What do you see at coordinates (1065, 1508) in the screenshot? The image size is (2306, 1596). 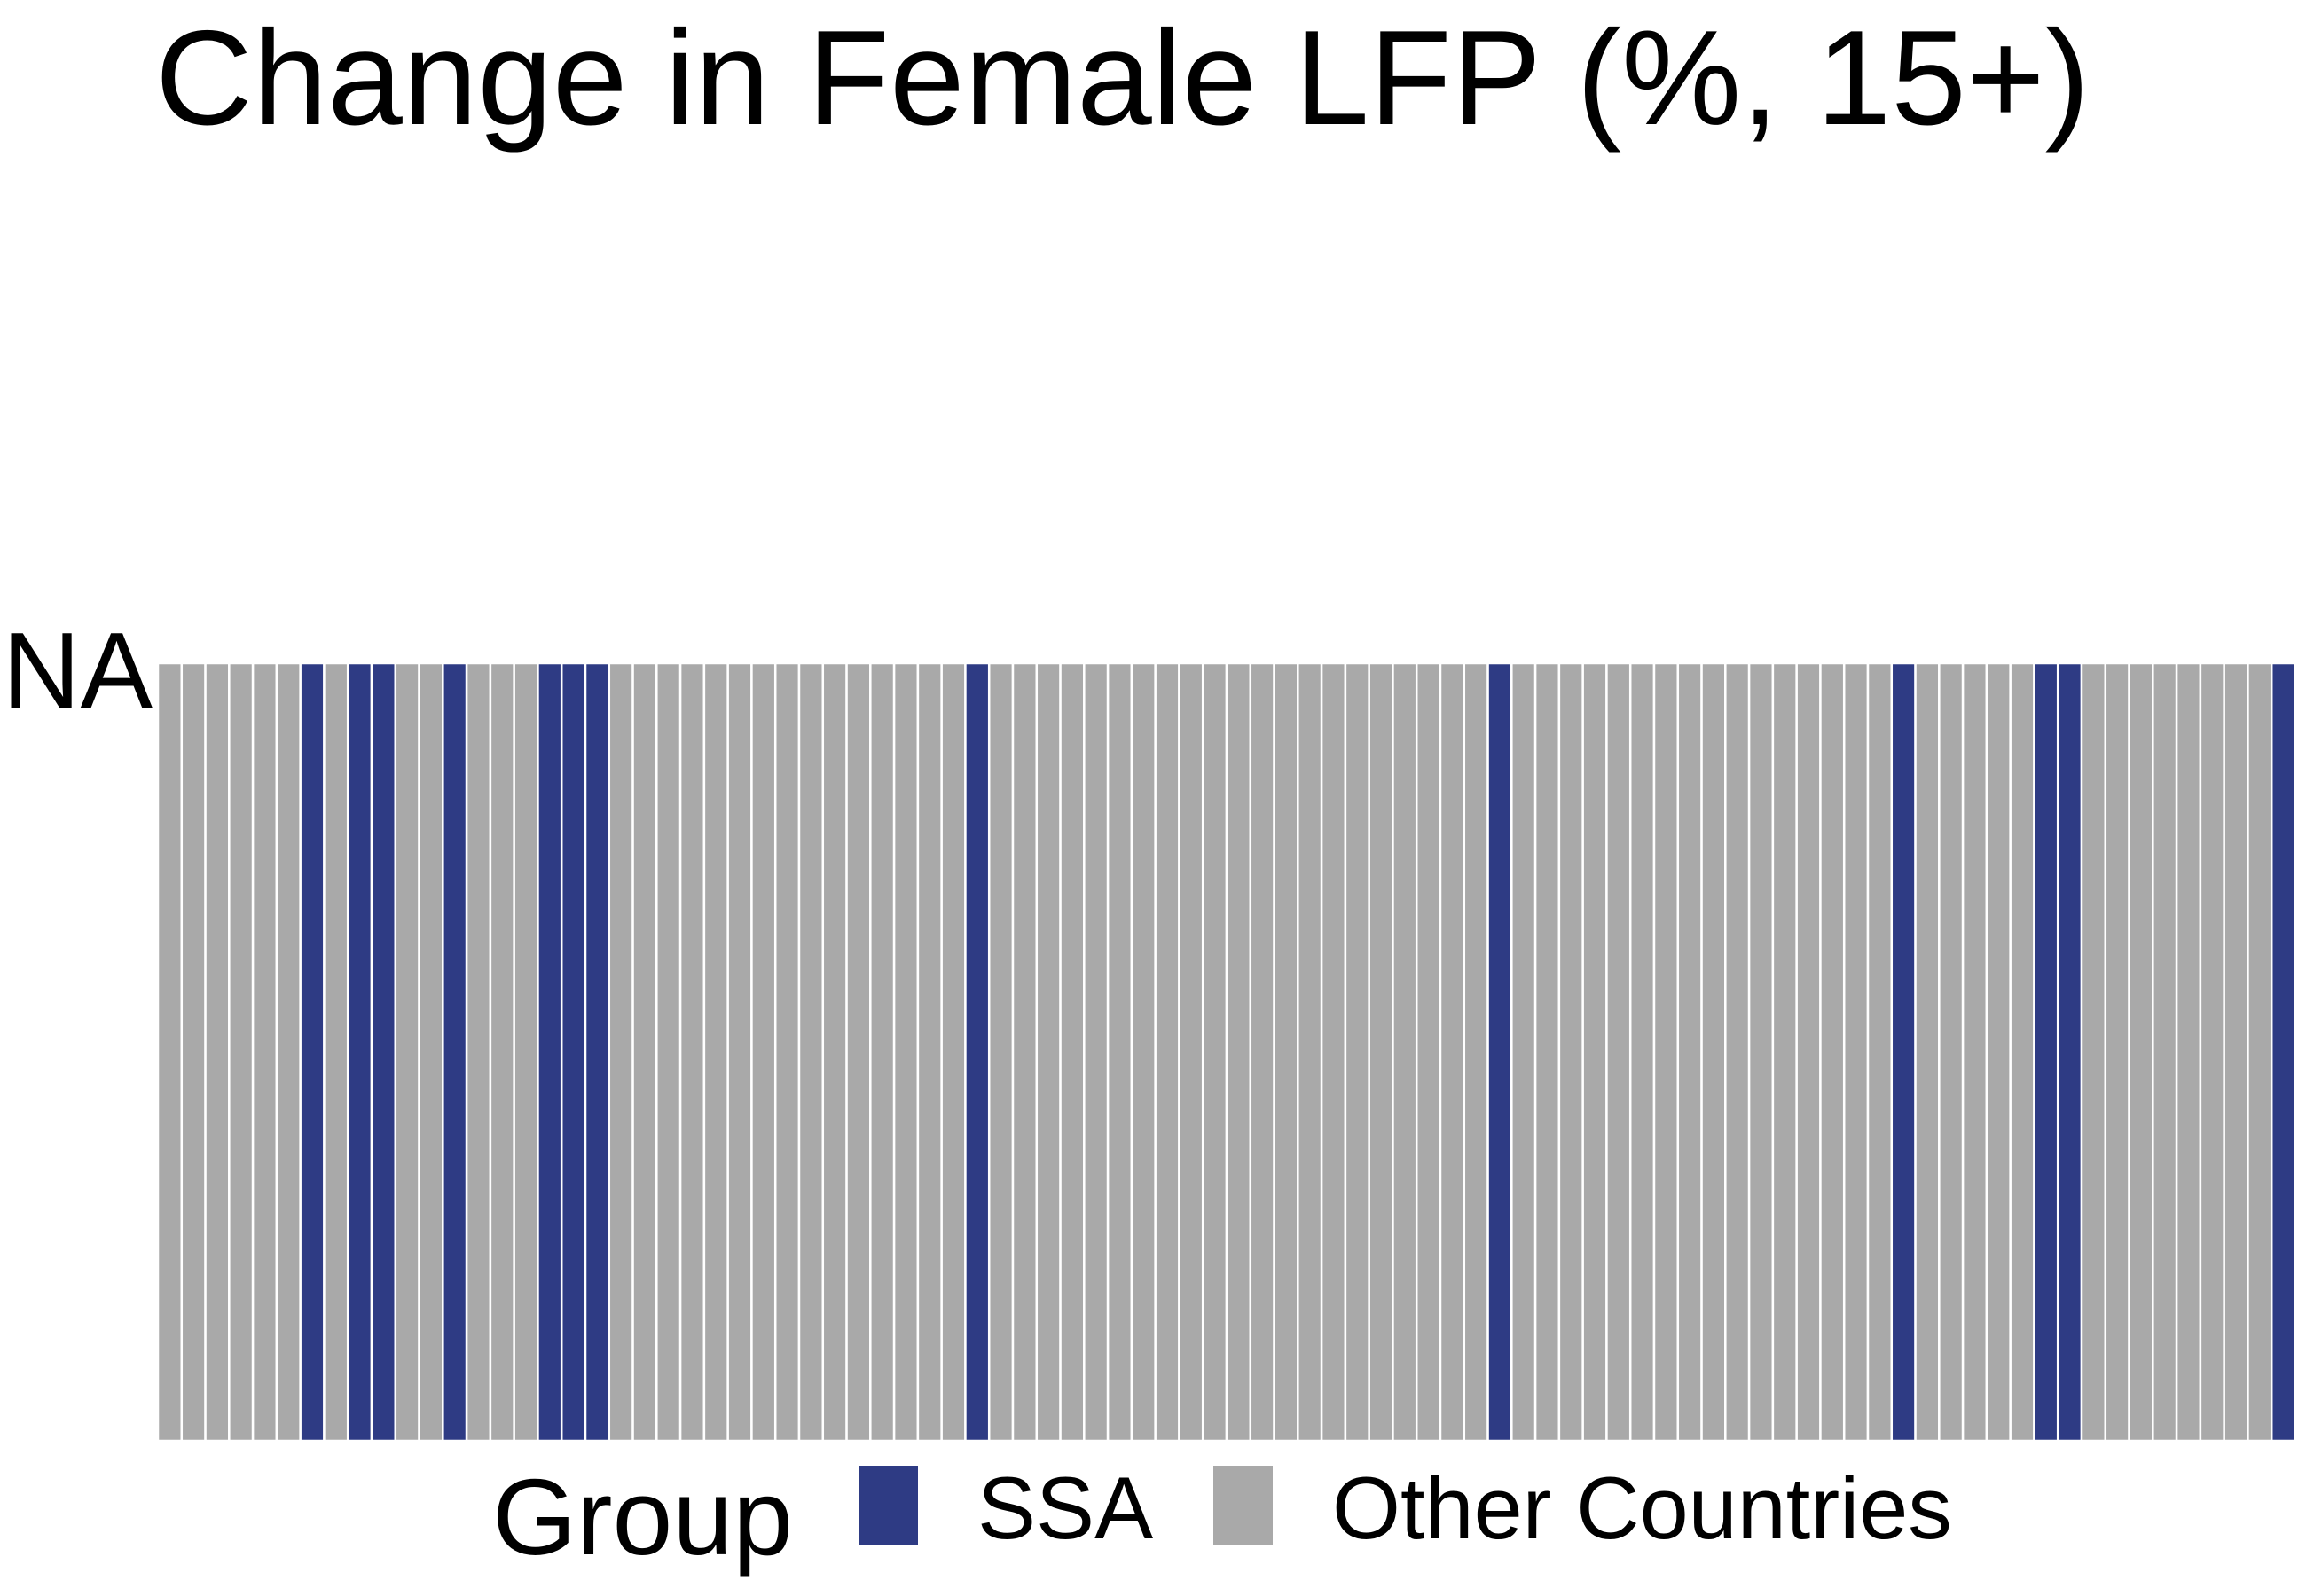 I see `legend-label-ssa: SSA` at bounding box center [1065, 1508].